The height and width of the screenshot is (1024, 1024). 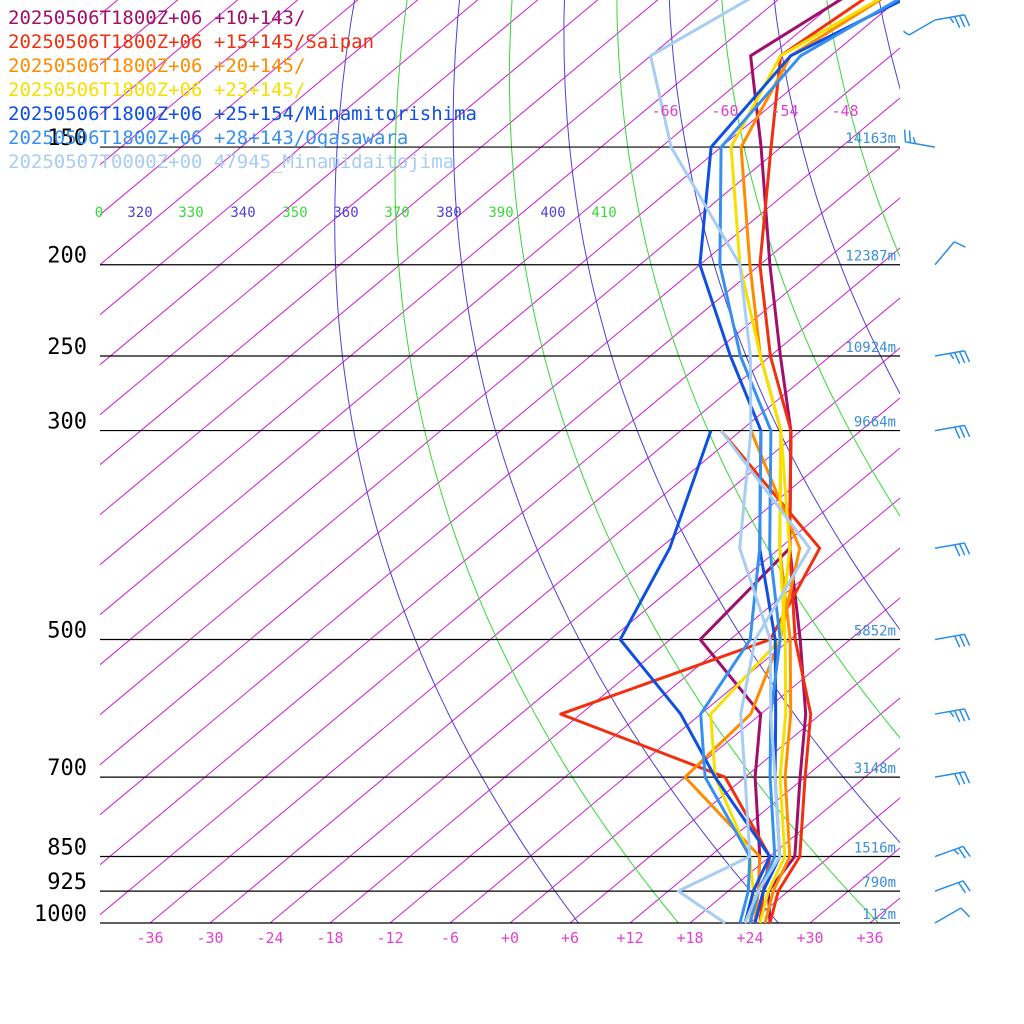 I want to click on temperature-tick: +24, so click(x=749, y=938).